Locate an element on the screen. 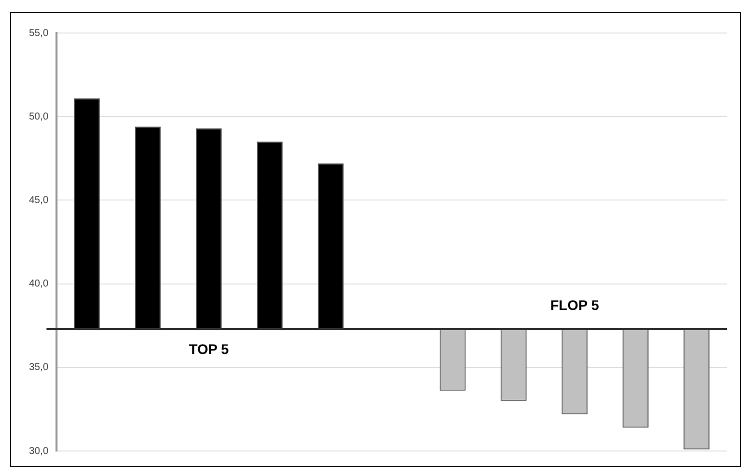  y-tick-label: 35,0 is located at coordinates (38, 368).